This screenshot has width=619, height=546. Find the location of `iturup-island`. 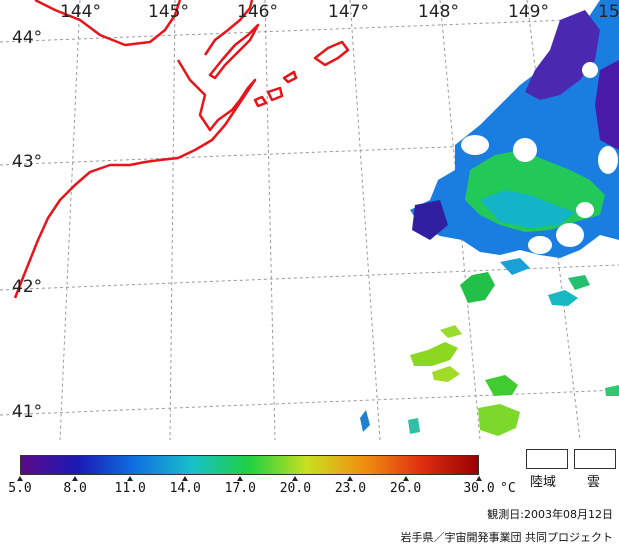

iturup-island is located at coordinates (331, 53).